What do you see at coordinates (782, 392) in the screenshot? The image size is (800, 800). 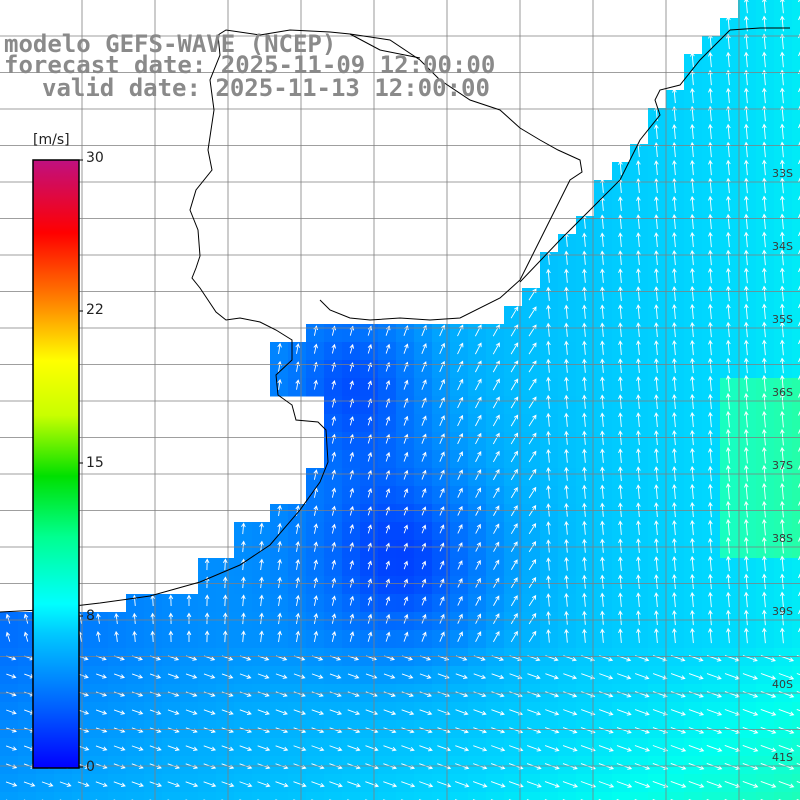 I see `lat-label: 36S` at bounding box center [782, 392].